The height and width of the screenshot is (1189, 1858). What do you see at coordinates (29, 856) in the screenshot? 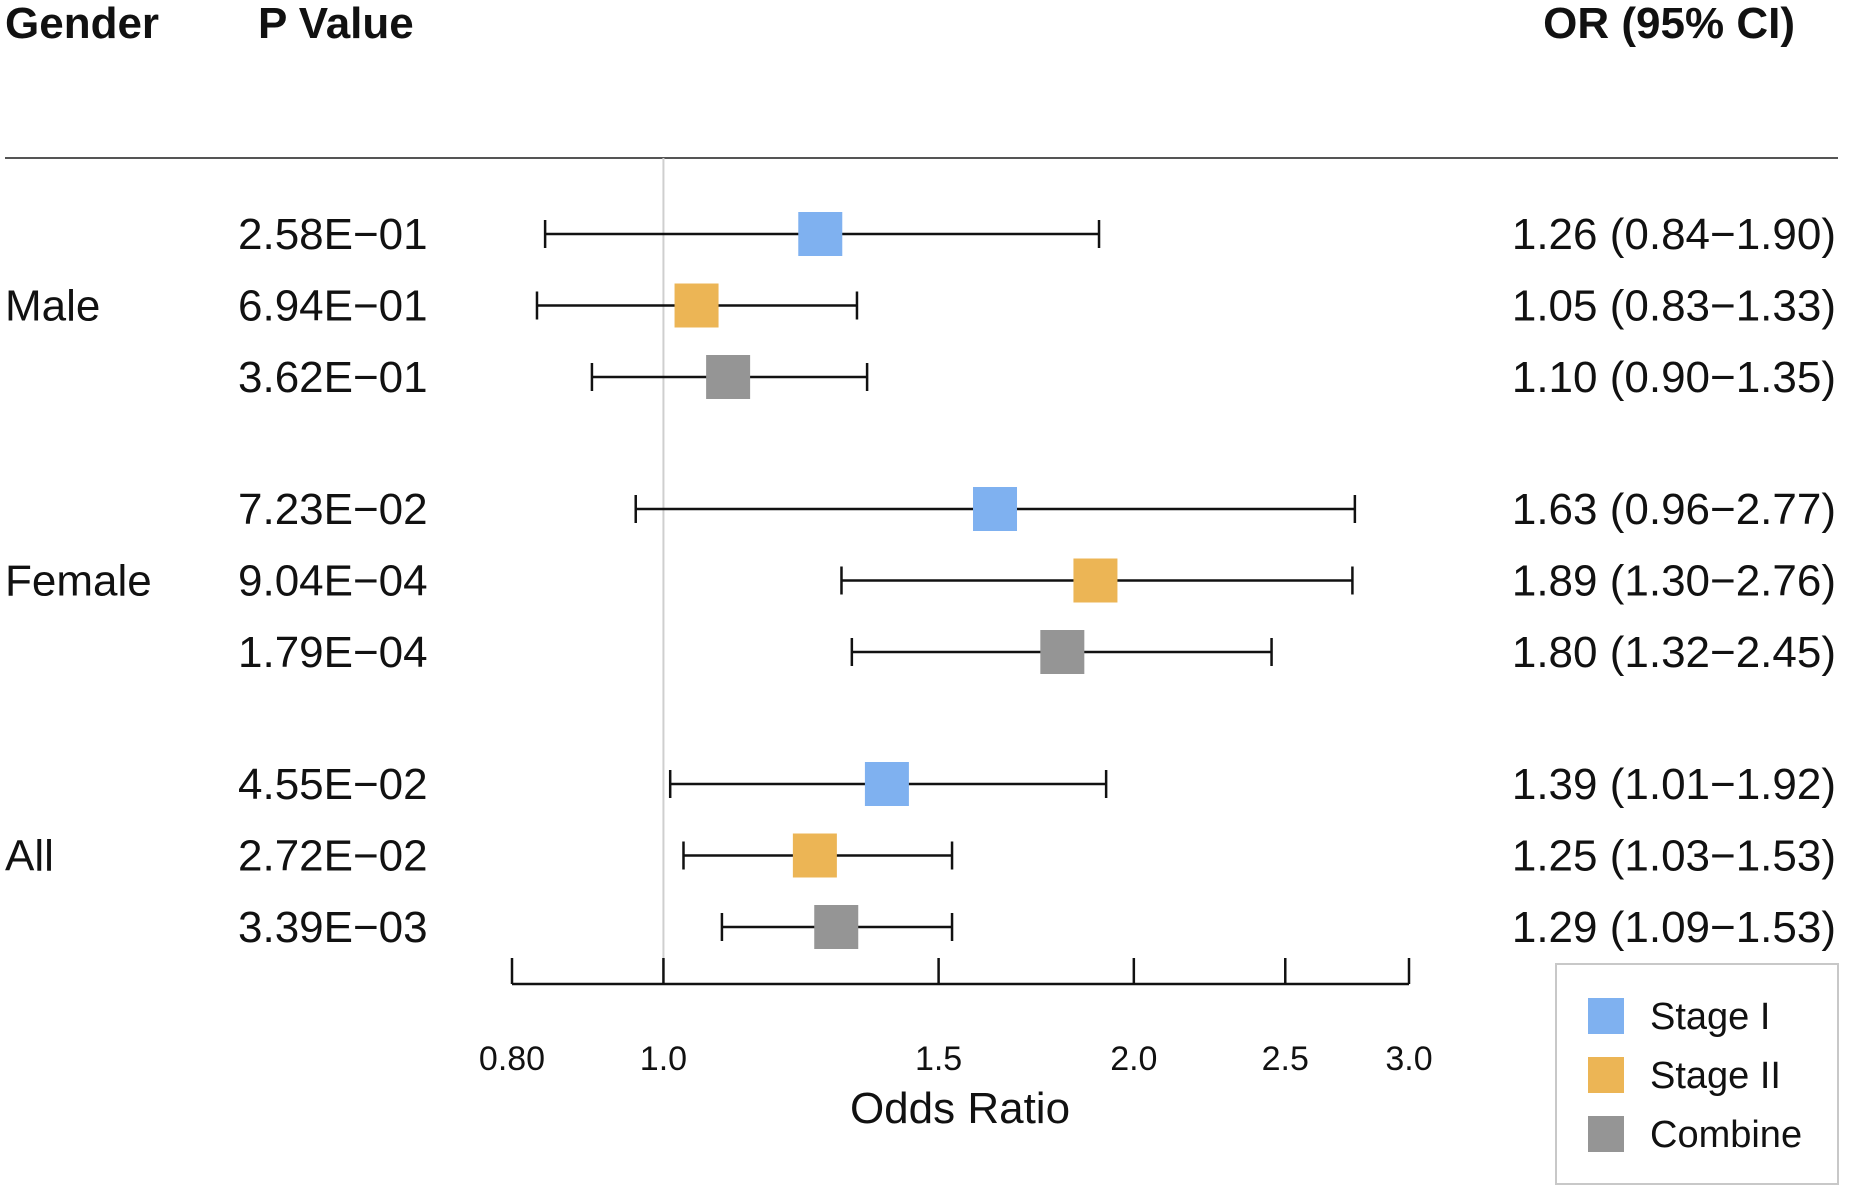
I see `group-label: All` at bounding box center [29, 856].